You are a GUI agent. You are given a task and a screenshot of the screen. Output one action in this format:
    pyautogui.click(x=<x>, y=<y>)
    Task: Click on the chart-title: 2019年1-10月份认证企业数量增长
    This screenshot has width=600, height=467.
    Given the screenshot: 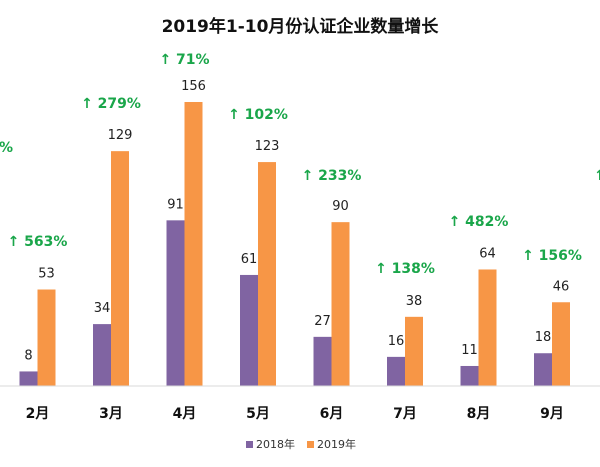 What is the action you would take?
    pyautogui.click(x=301, y=26)
    